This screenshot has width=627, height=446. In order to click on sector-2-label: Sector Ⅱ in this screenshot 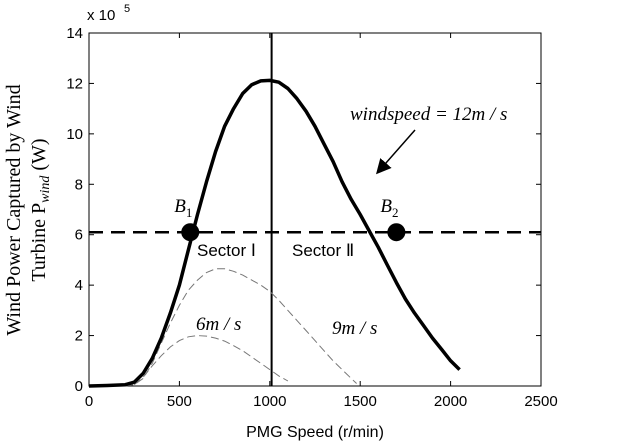, I will do `click(323, 250)`.